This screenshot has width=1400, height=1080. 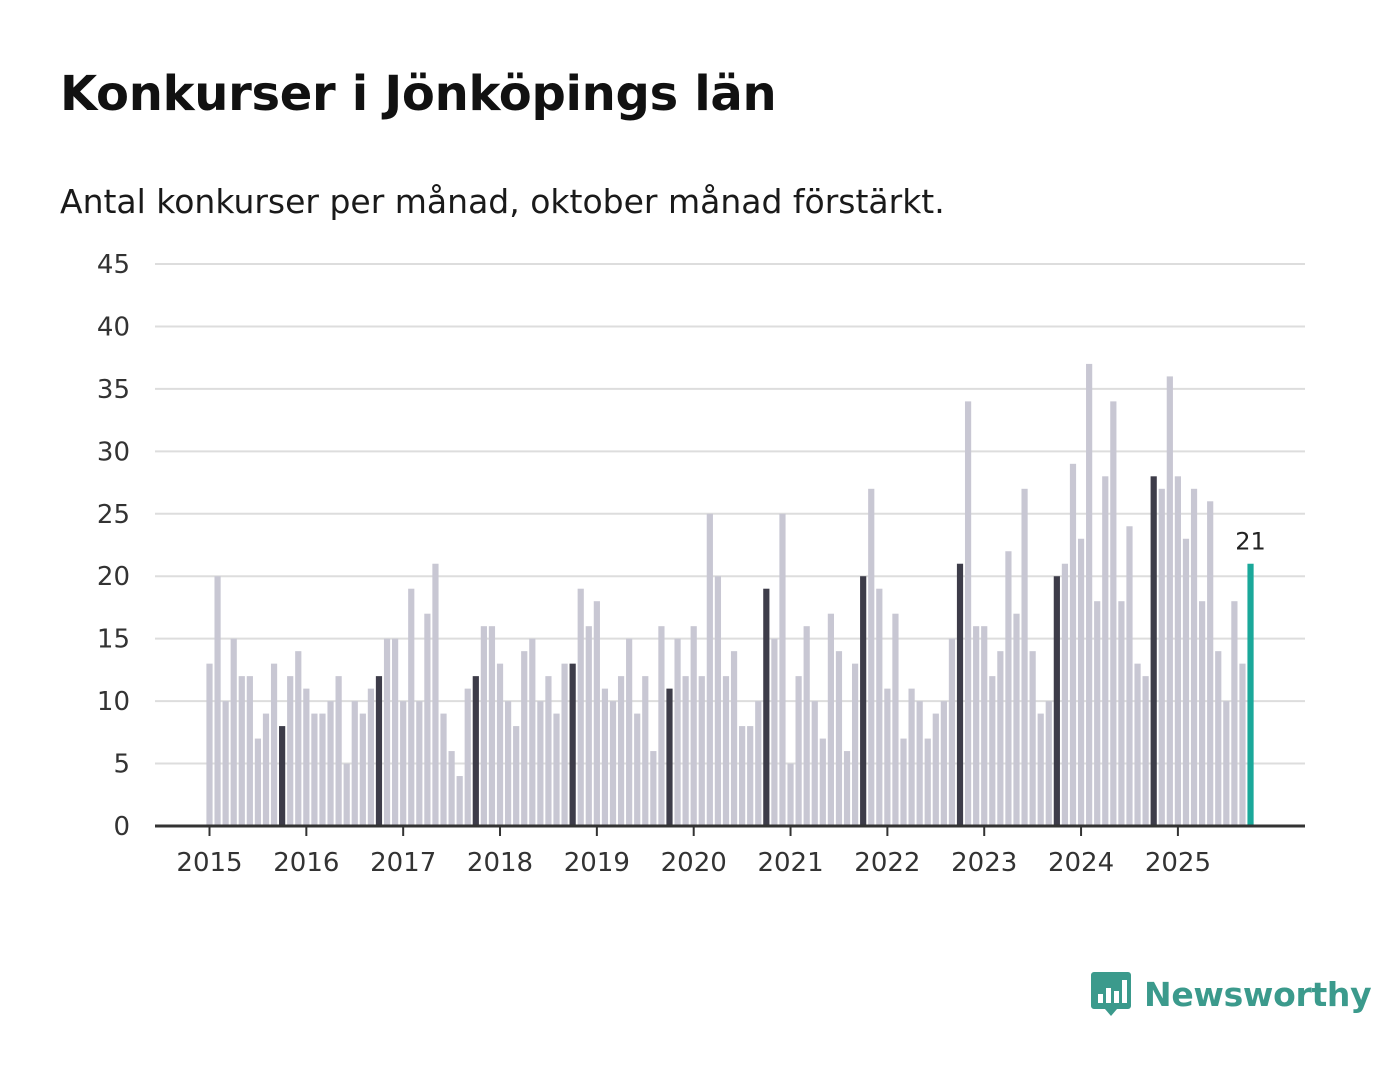 What do you see at coordinates (694, 863) in the screenshot?
I see `x-tick-label: 2020` at bounding box center [694, 863].